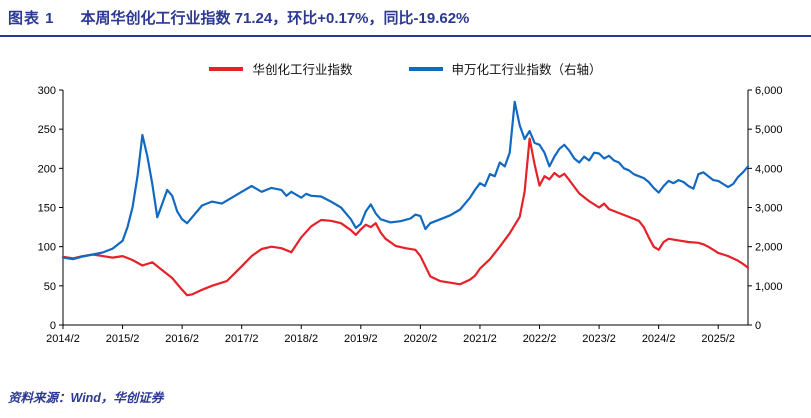  I want to click on svg-text: 2014/2, so click(63, 339).